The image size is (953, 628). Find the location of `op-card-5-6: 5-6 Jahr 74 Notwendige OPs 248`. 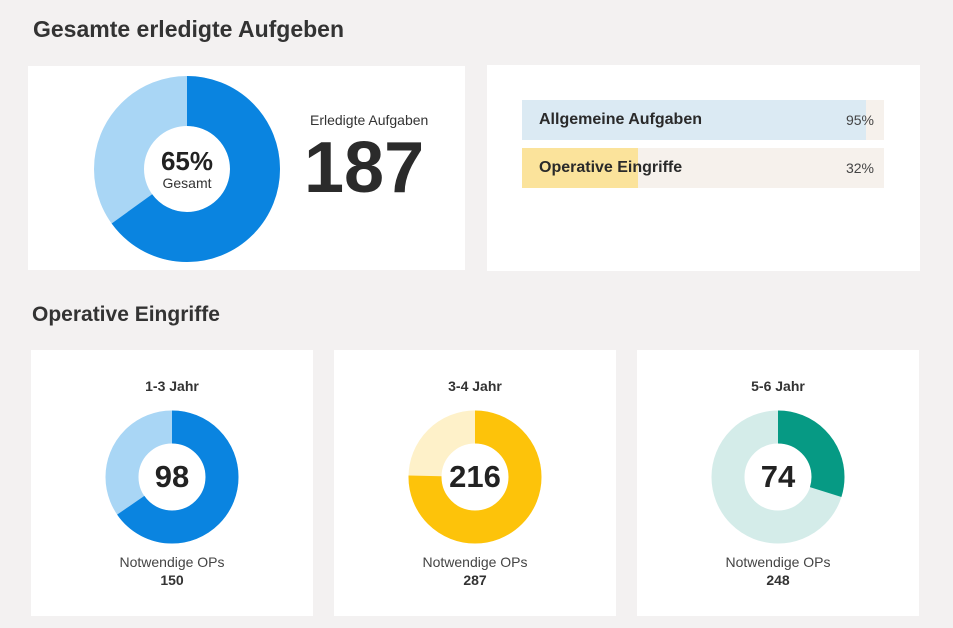

op-card-5-6: 5-6 Jahr 74 Notwendige OPs 248 is located at coordinates (778, 483).